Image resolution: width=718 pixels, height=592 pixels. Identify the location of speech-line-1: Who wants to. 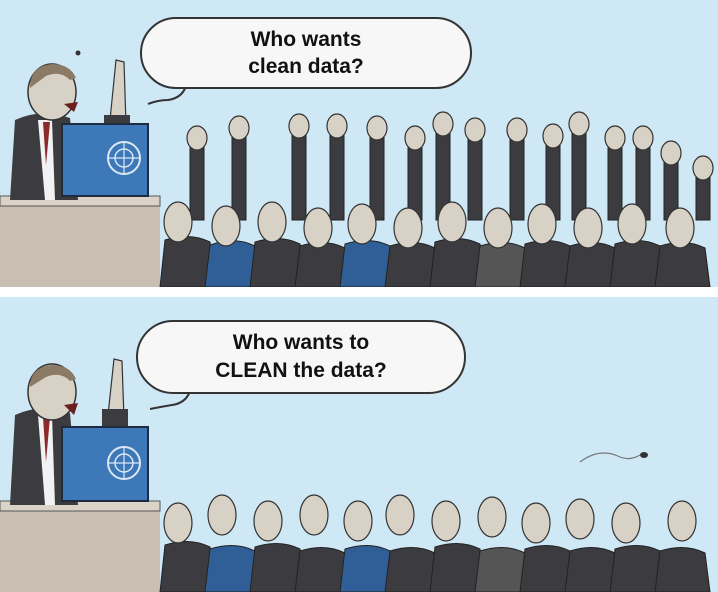
(301, 342).